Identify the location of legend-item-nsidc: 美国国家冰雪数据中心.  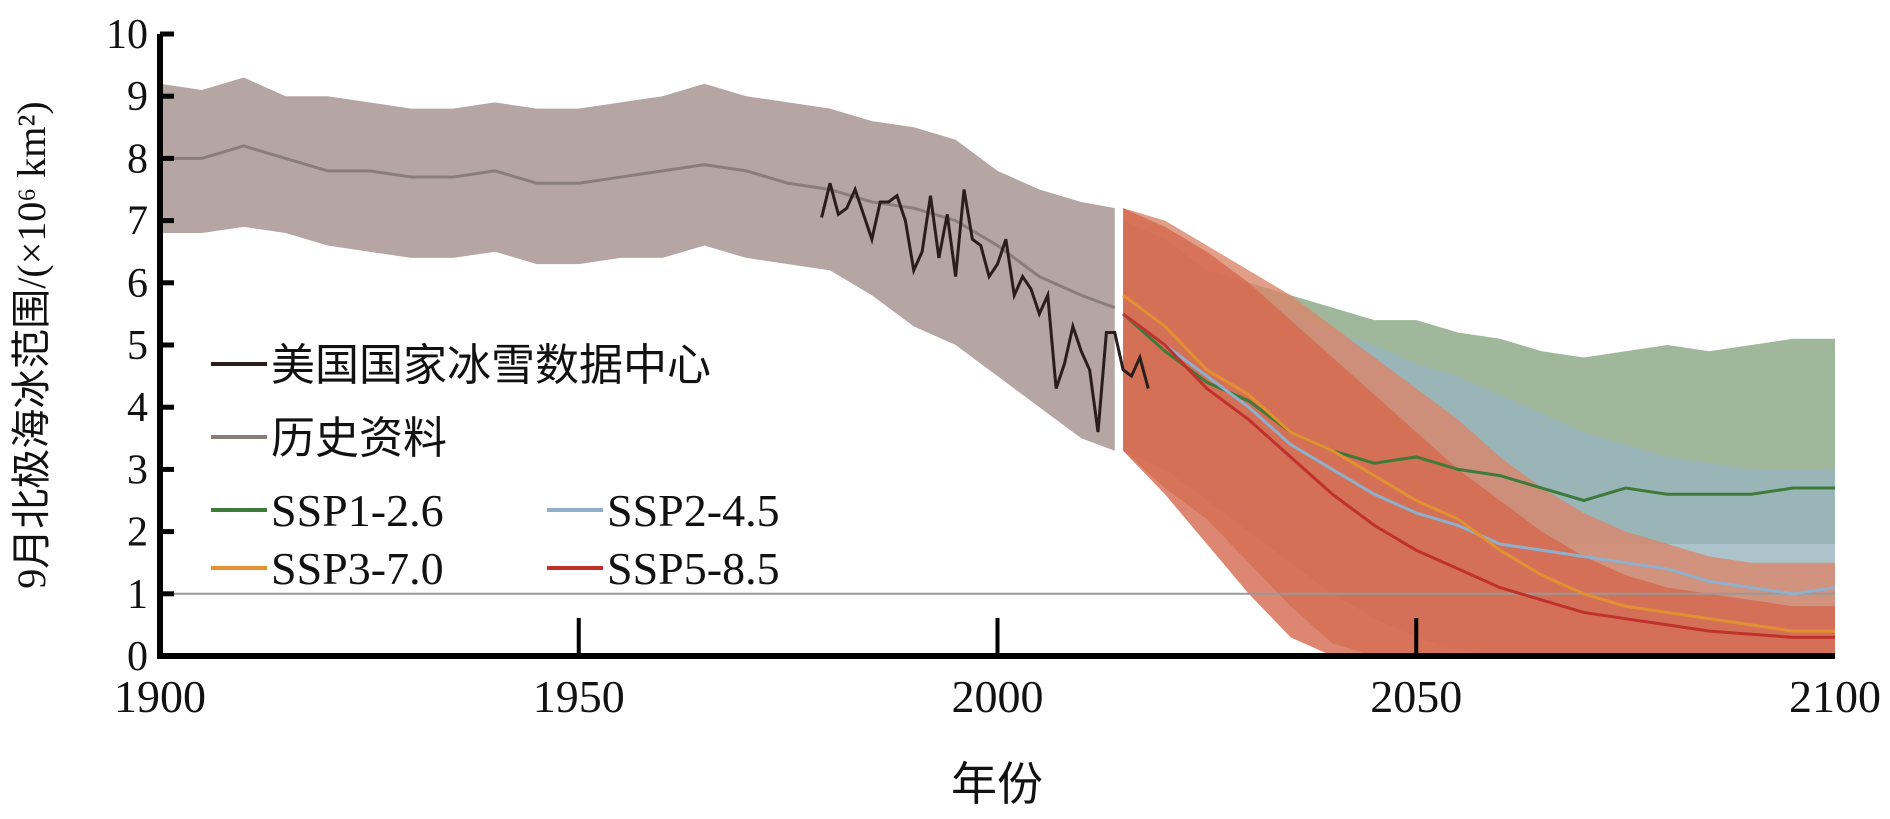
(461, 365).